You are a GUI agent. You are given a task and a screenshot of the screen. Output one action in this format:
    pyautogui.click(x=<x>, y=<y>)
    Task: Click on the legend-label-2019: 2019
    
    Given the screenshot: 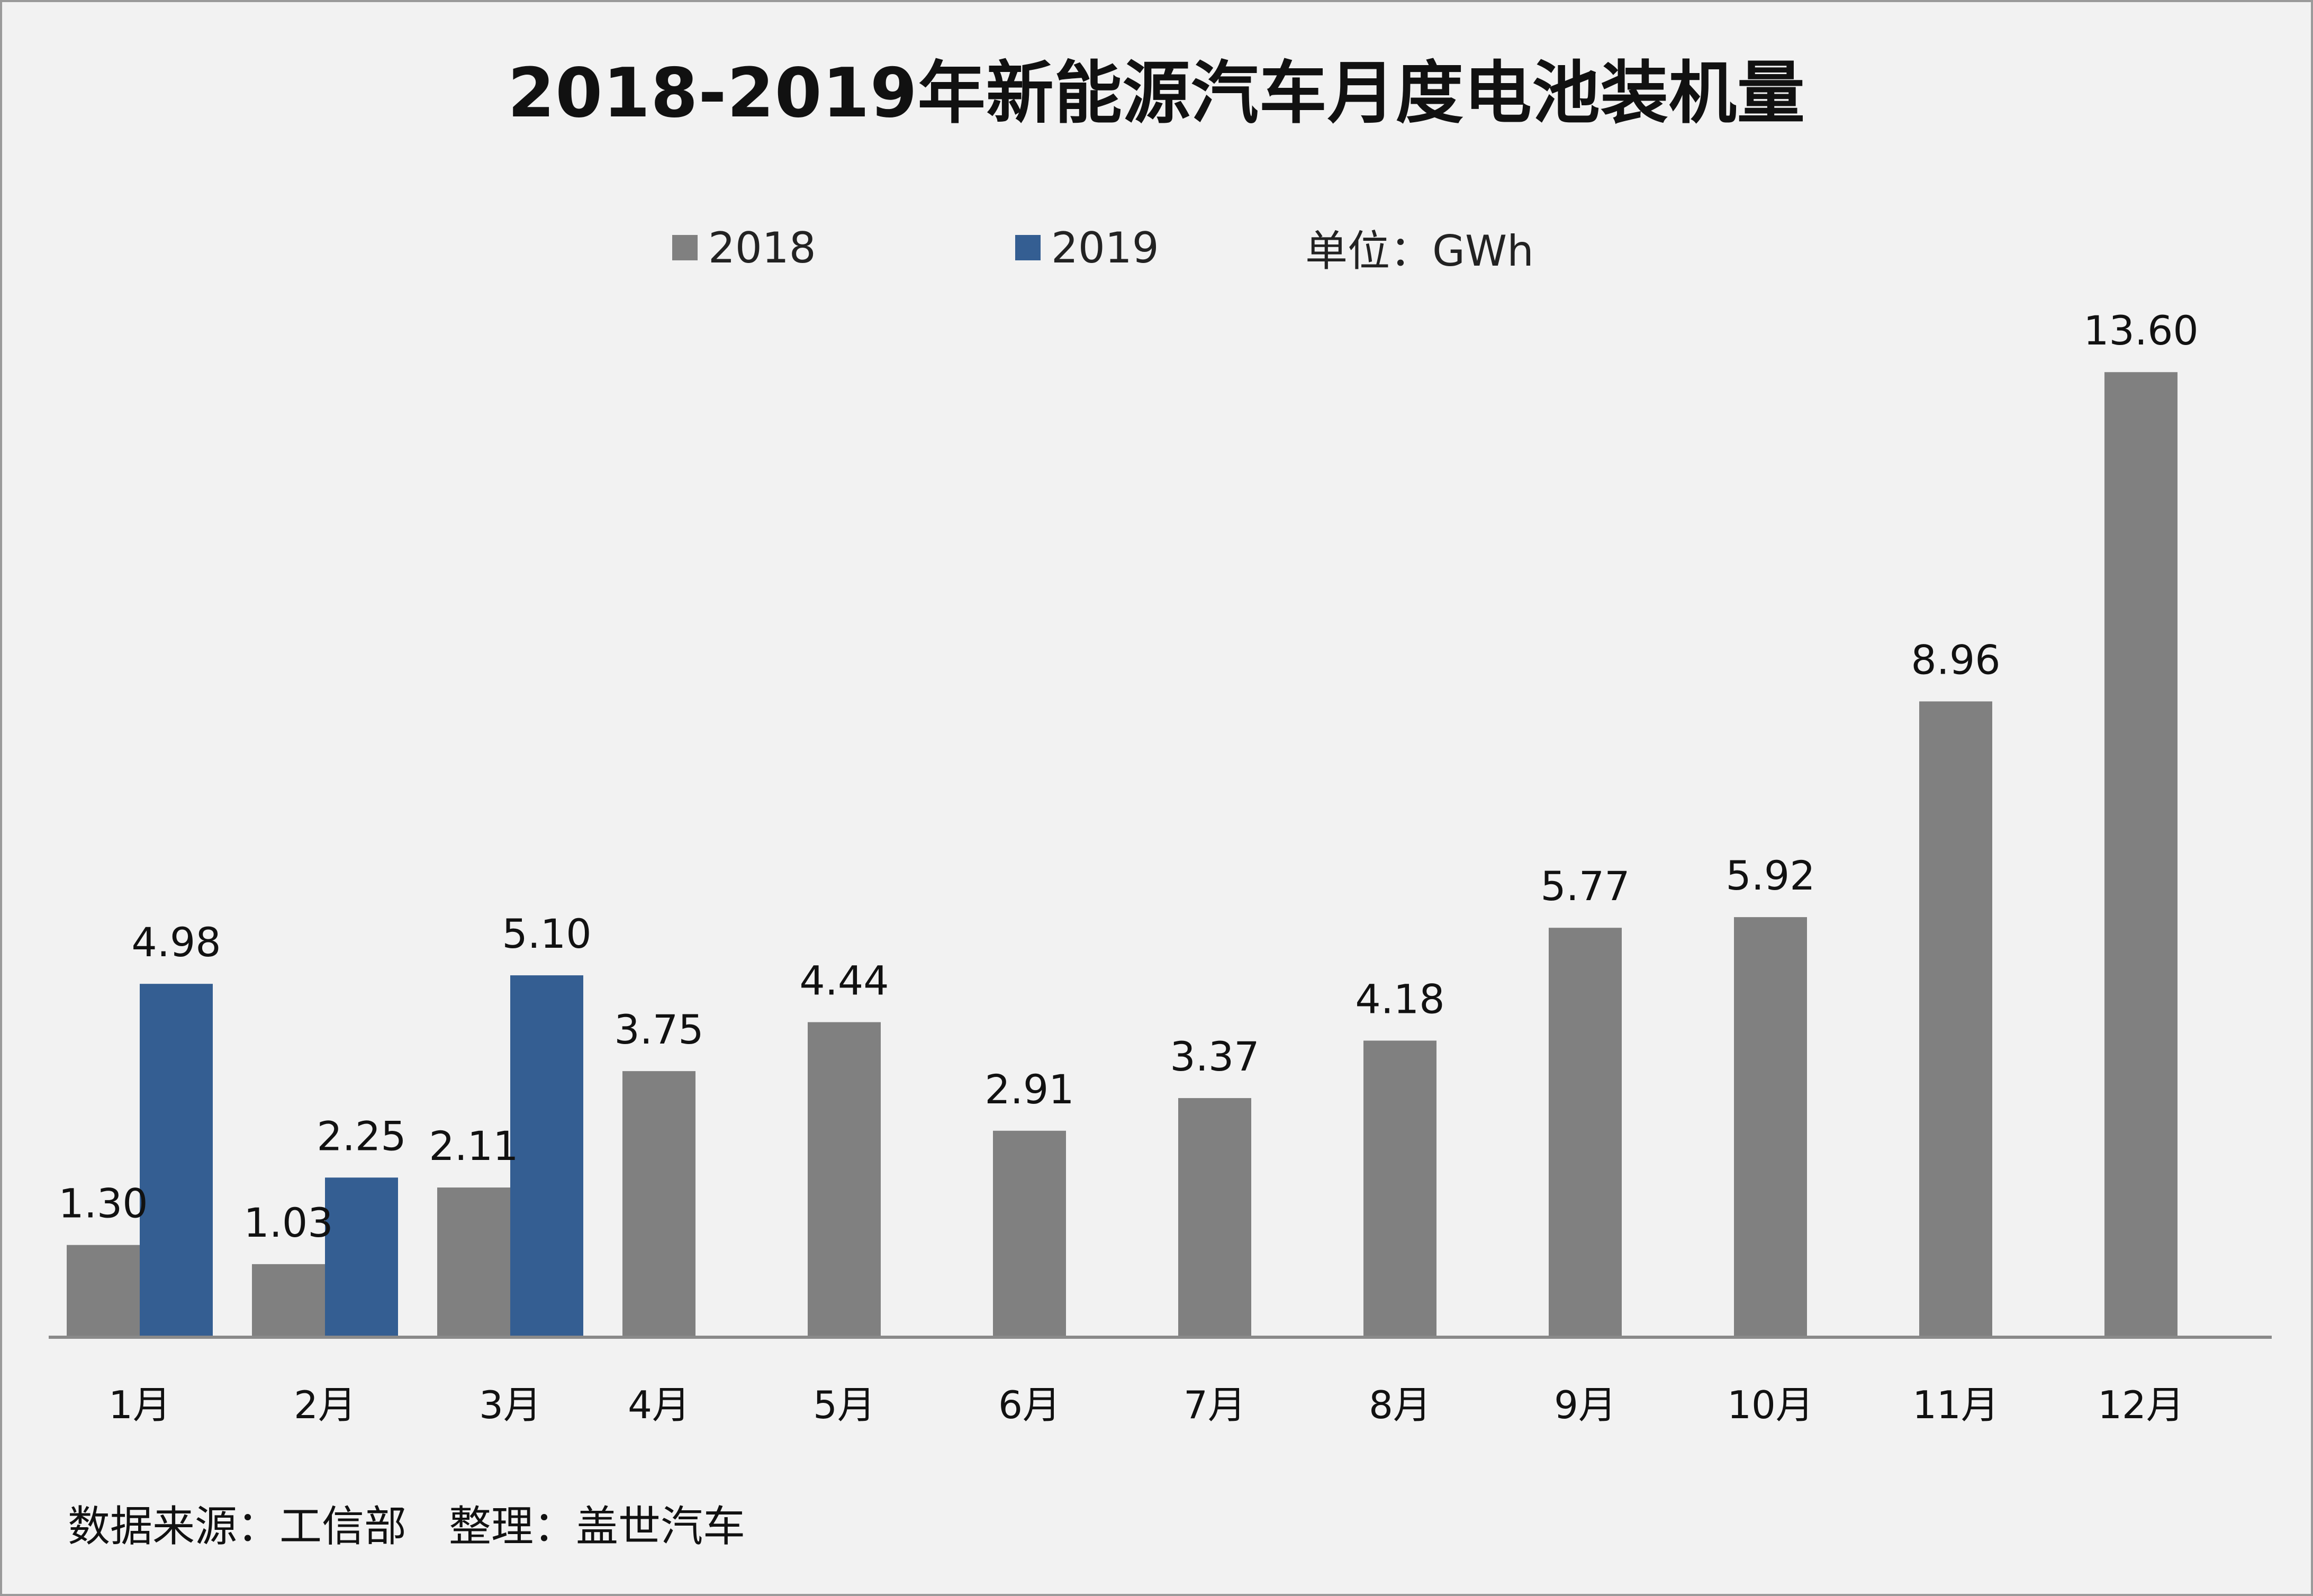 What is the action you would take?
    pyautogui.click(x=1105, y=248)
    